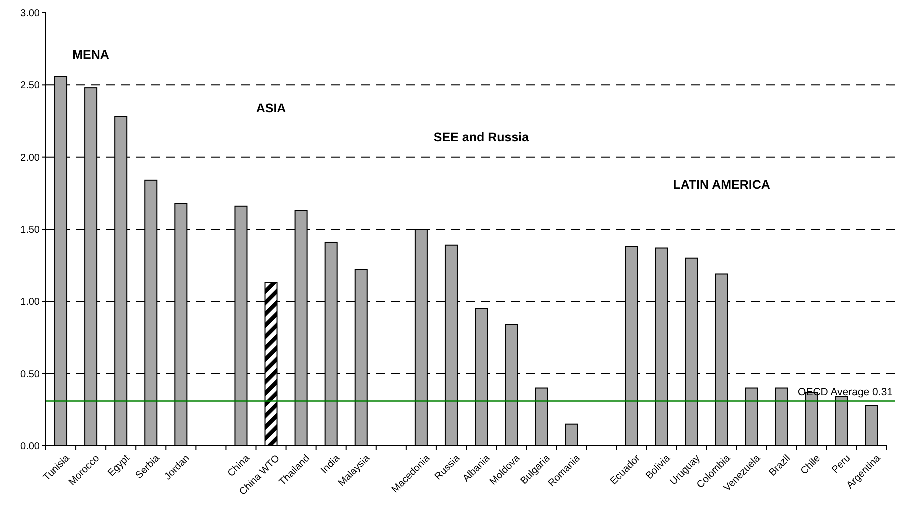 The height and width of the screenshot is (508, 905). Describe the element at coordinates (30, 447) in the screenshot. I see `y-tick-label: 0.00` at that location.